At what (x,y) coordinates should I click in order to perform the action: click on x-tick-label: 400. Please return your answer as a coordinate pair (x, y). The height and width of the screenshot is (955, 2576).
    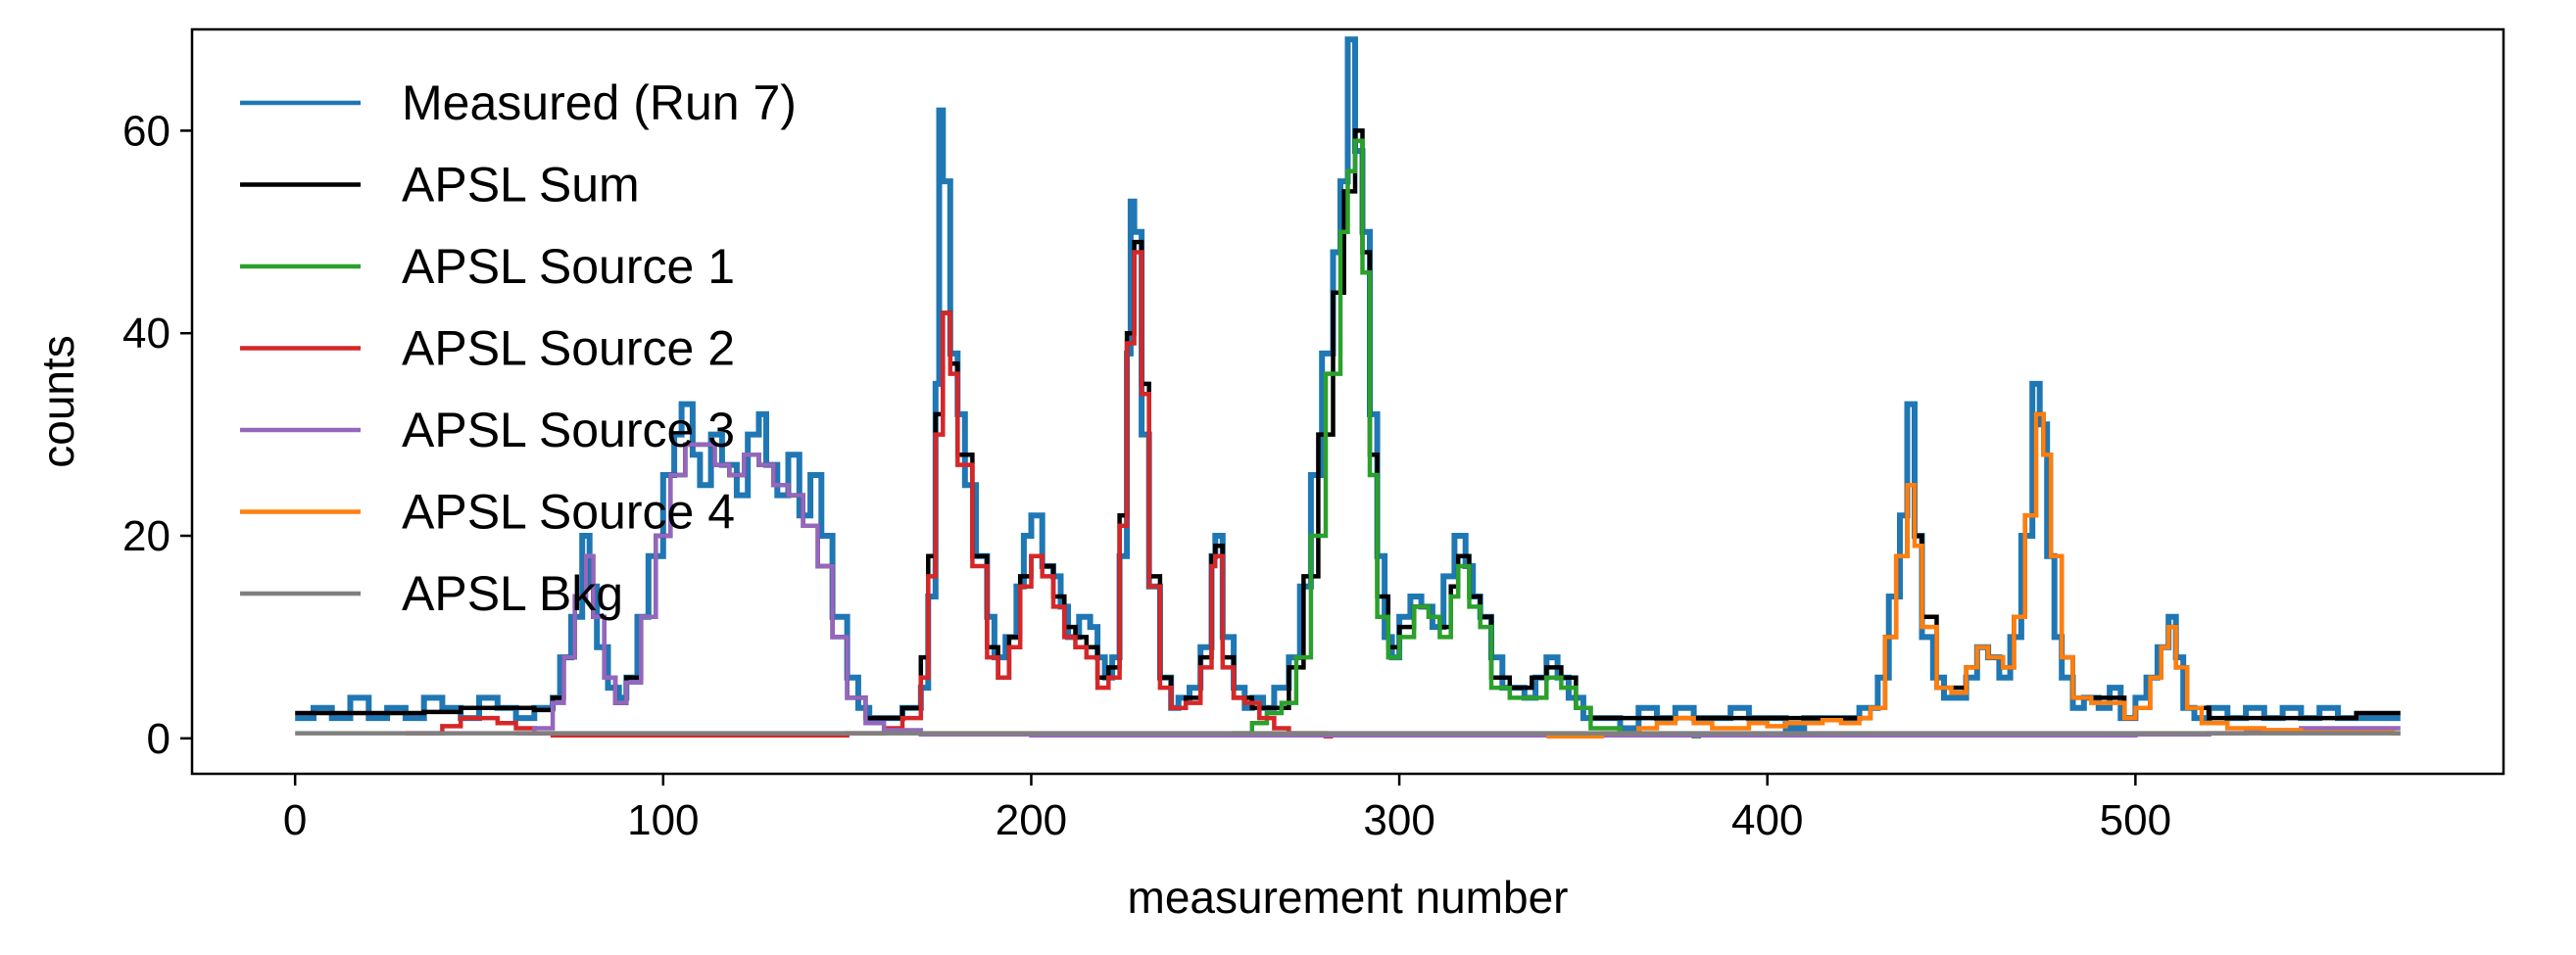
    Looking at the image, I should click on (1767, 820).